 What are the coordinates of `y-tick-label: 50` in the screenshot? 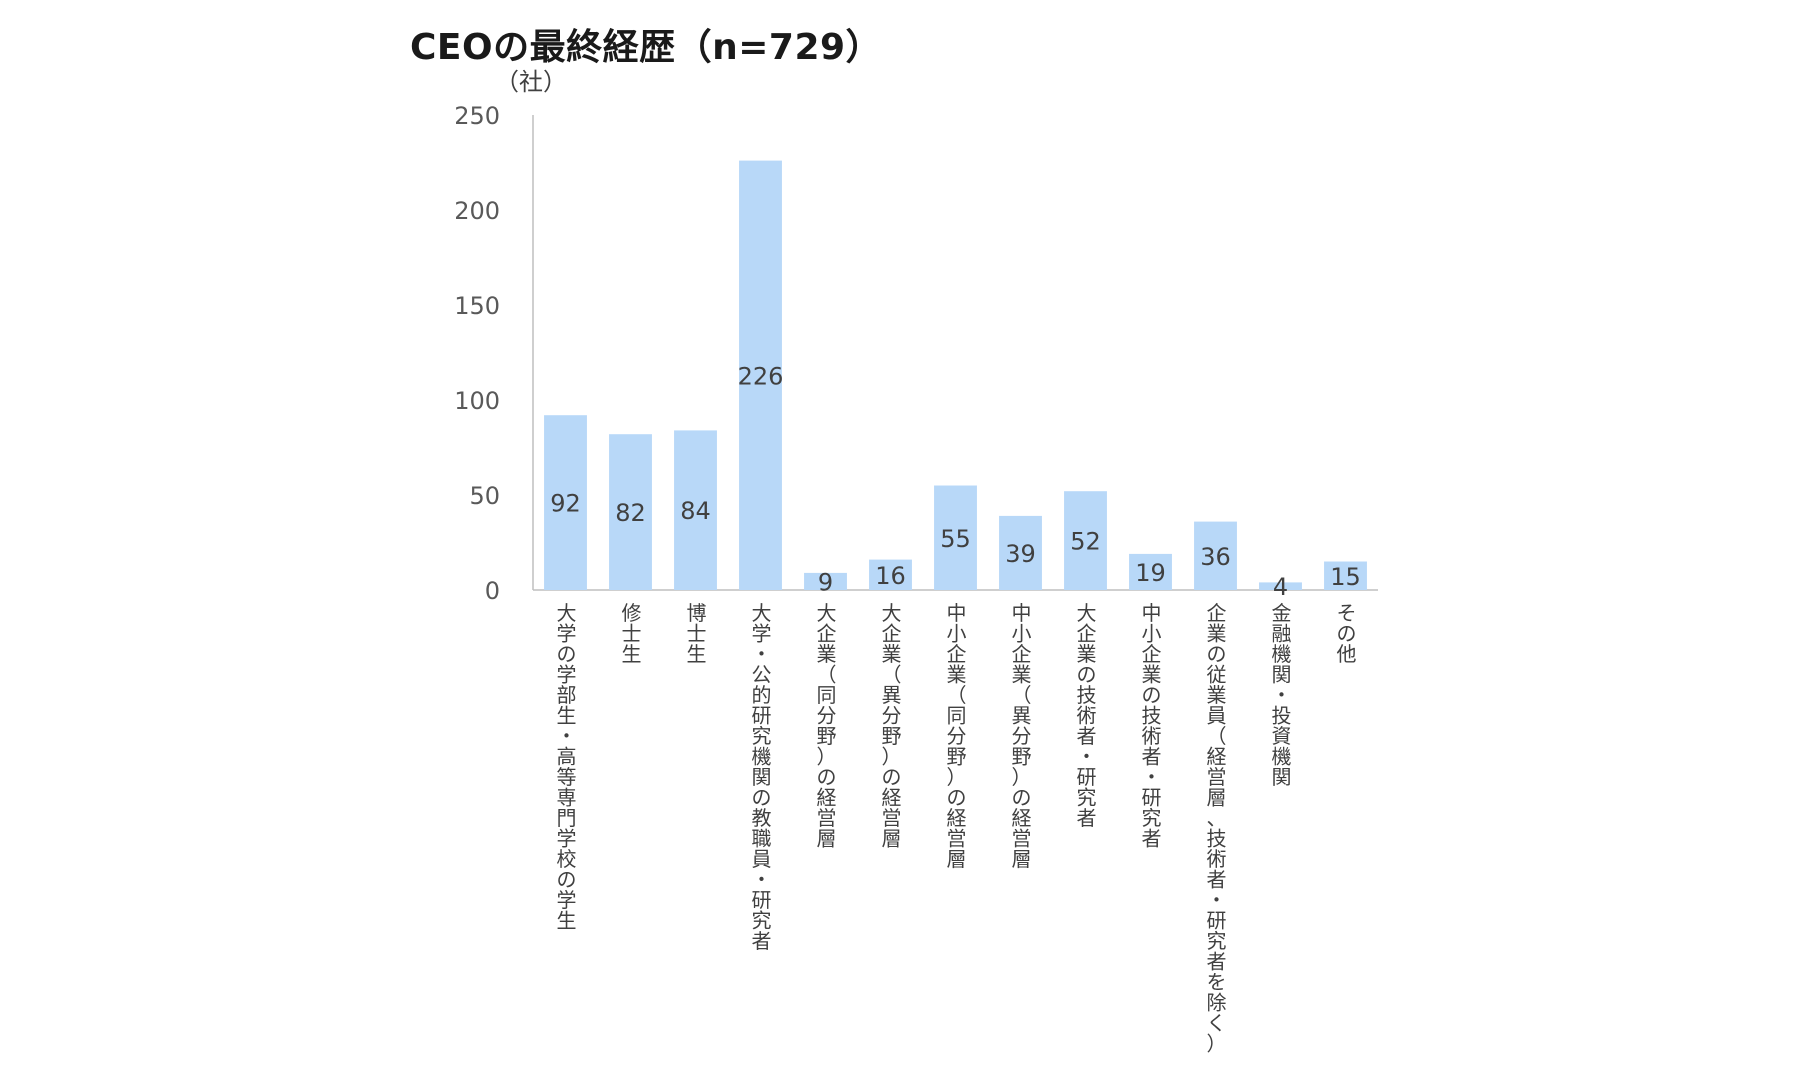 It's located at (484, 496).